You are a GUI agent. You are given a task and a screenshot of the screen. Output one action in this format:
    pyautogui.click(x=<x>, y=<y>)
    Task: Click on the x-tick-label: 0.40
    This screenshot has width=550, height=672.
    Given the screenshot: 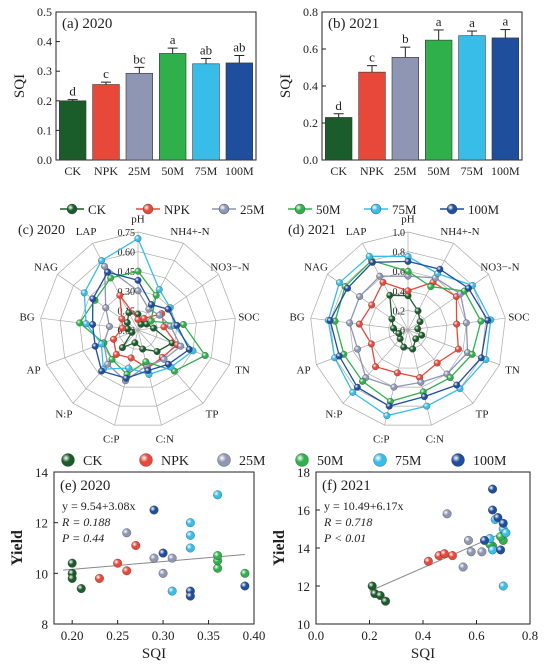 What is the action you would take?
    pyautogui.click(x=254, y=635)
    